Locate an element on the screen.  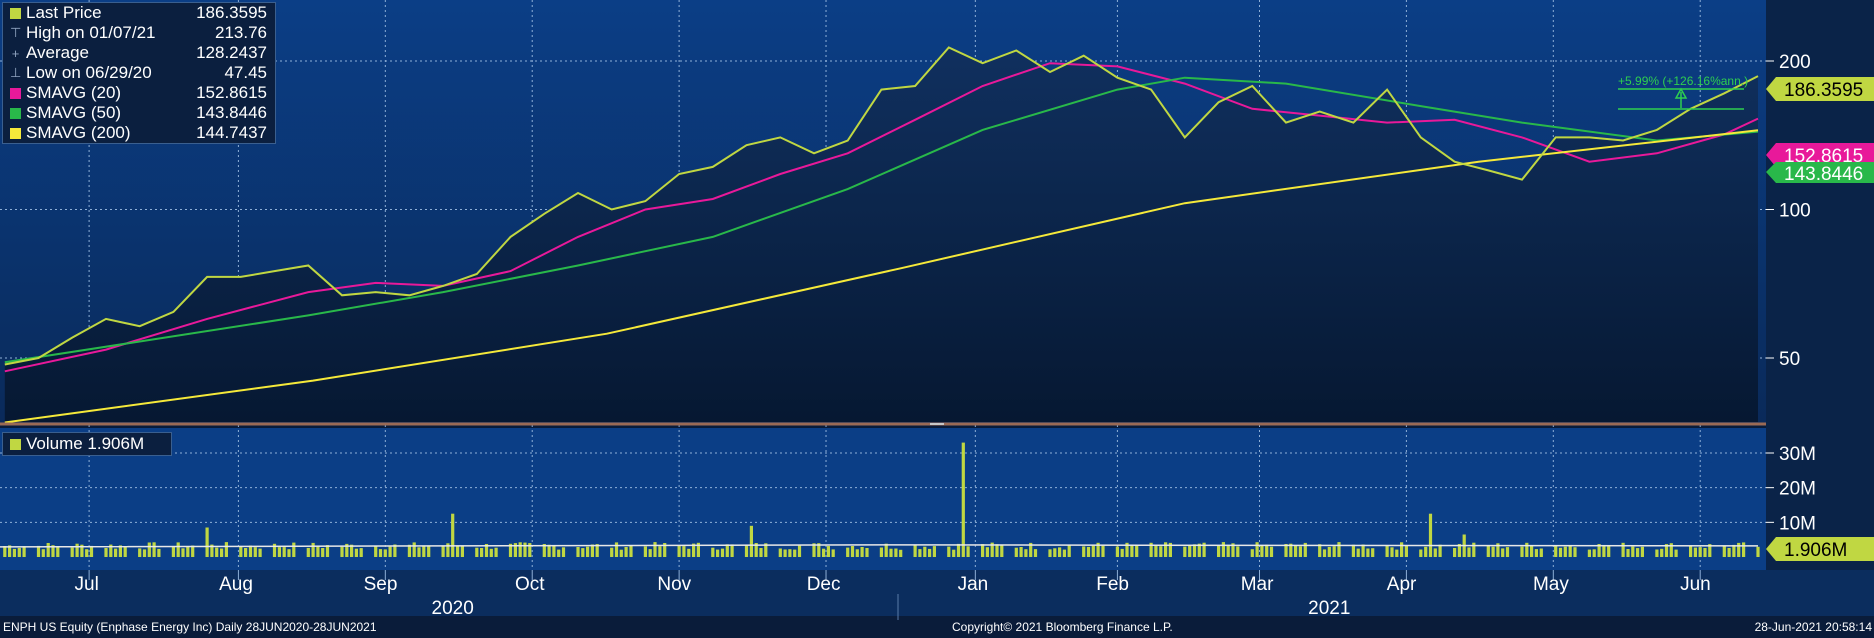
legend-item: ⊤ High on 01/07/21 213.76 is located at coordinates (139, 33).